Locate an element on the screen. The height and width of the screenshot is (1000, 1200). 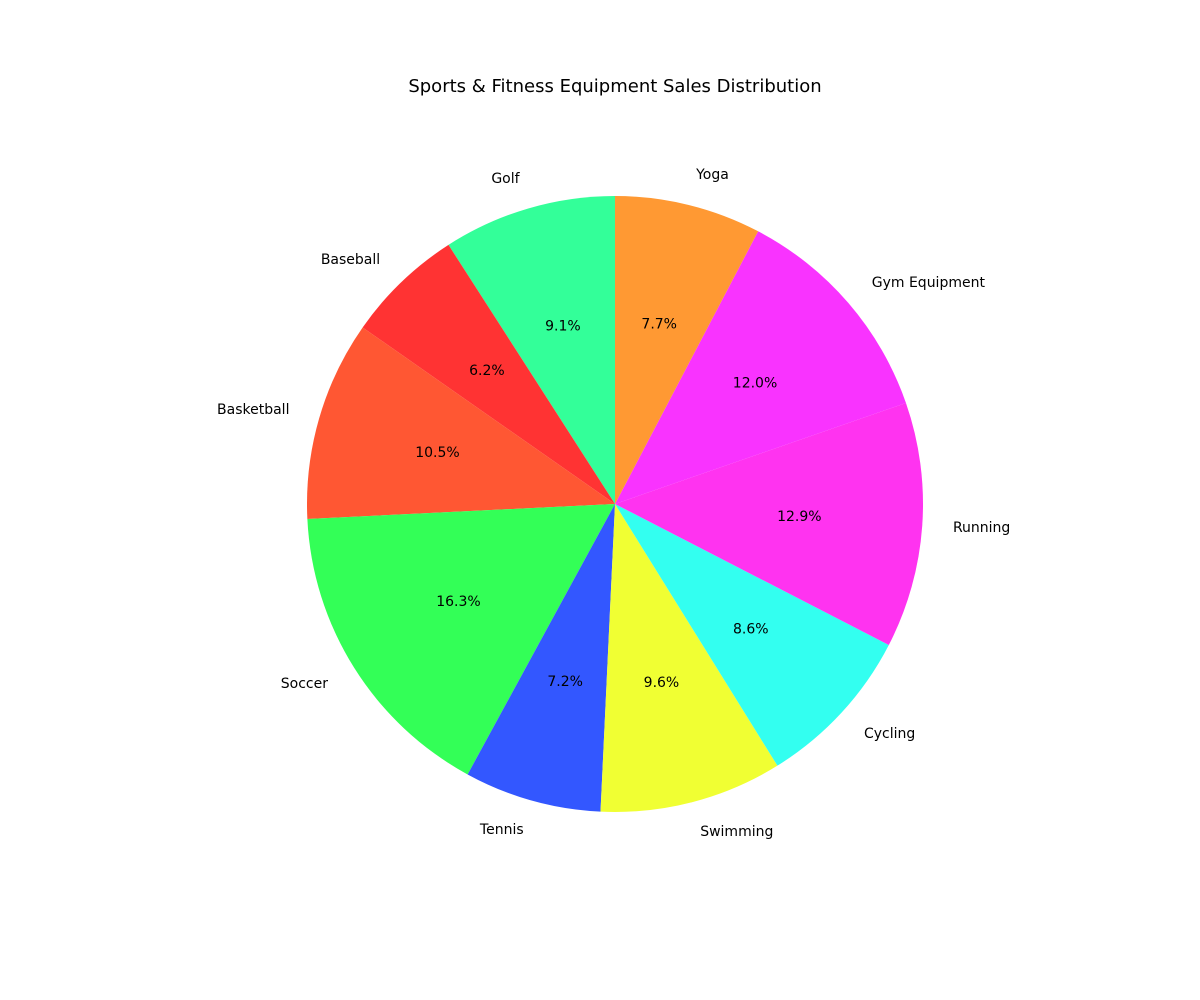
slice-label-yoga: Yoga is located at coordinates (712, 175).